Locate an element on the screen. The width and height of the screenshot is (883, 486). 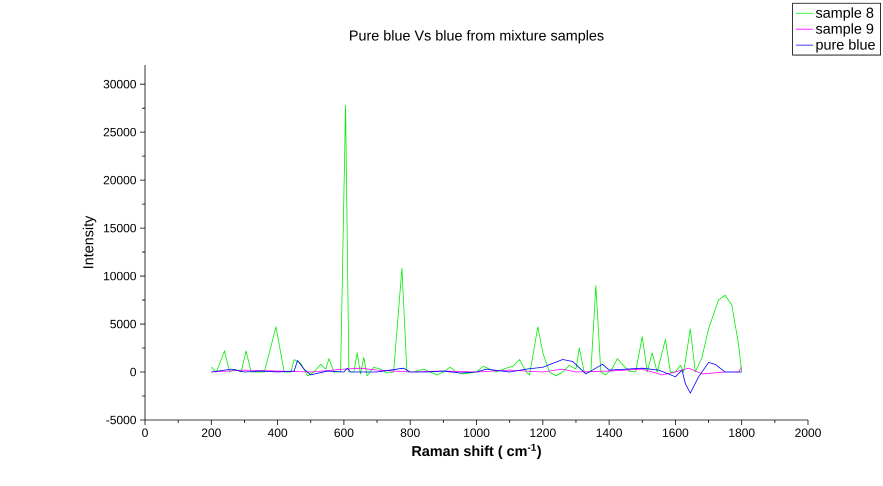
legend-label: pure blue is located at coordinates (845, 46).